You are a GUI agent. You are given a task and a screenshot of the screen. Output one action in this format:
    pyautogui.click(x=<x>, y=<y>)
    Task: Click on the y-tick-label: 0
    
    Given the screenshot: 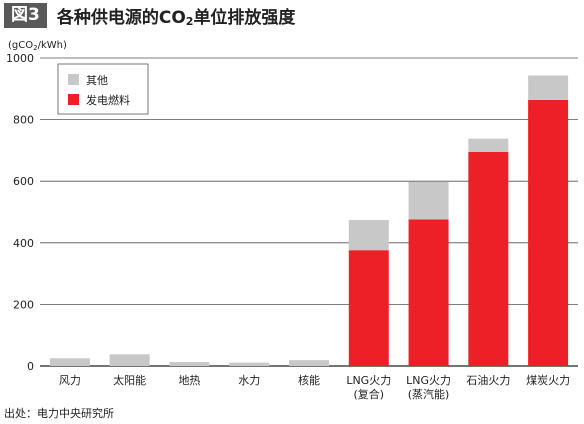 What is the action you would take?
    pyautogui.click(x=30, y=366)
    